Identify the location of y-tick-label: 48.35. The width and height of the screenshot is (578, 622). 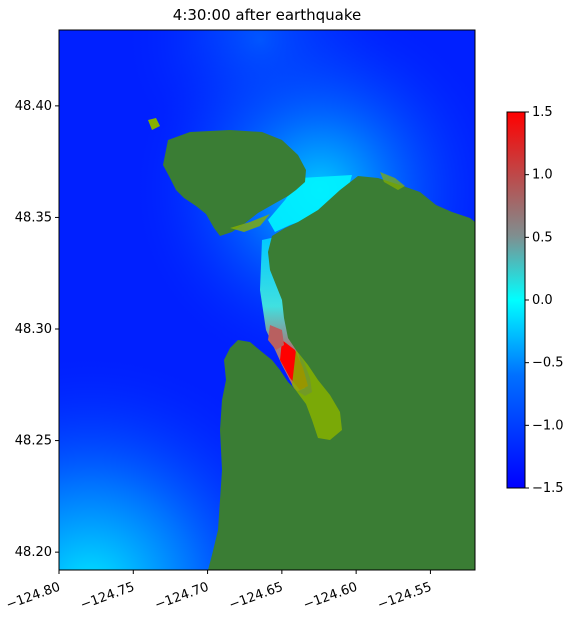
(33, 217).